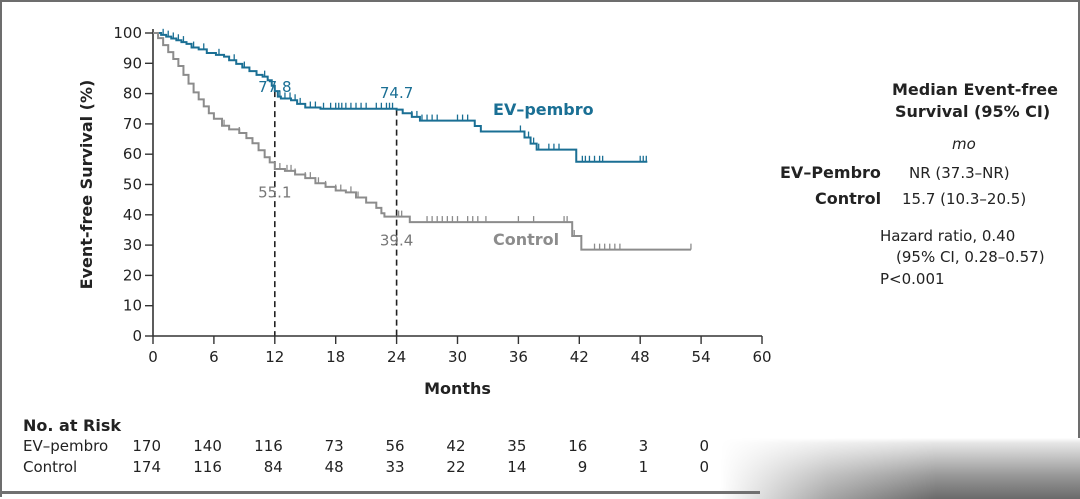 The height and width of the screenshot is (499, 1080). I want to click on y-tick-label: 30, so click(132, 245).